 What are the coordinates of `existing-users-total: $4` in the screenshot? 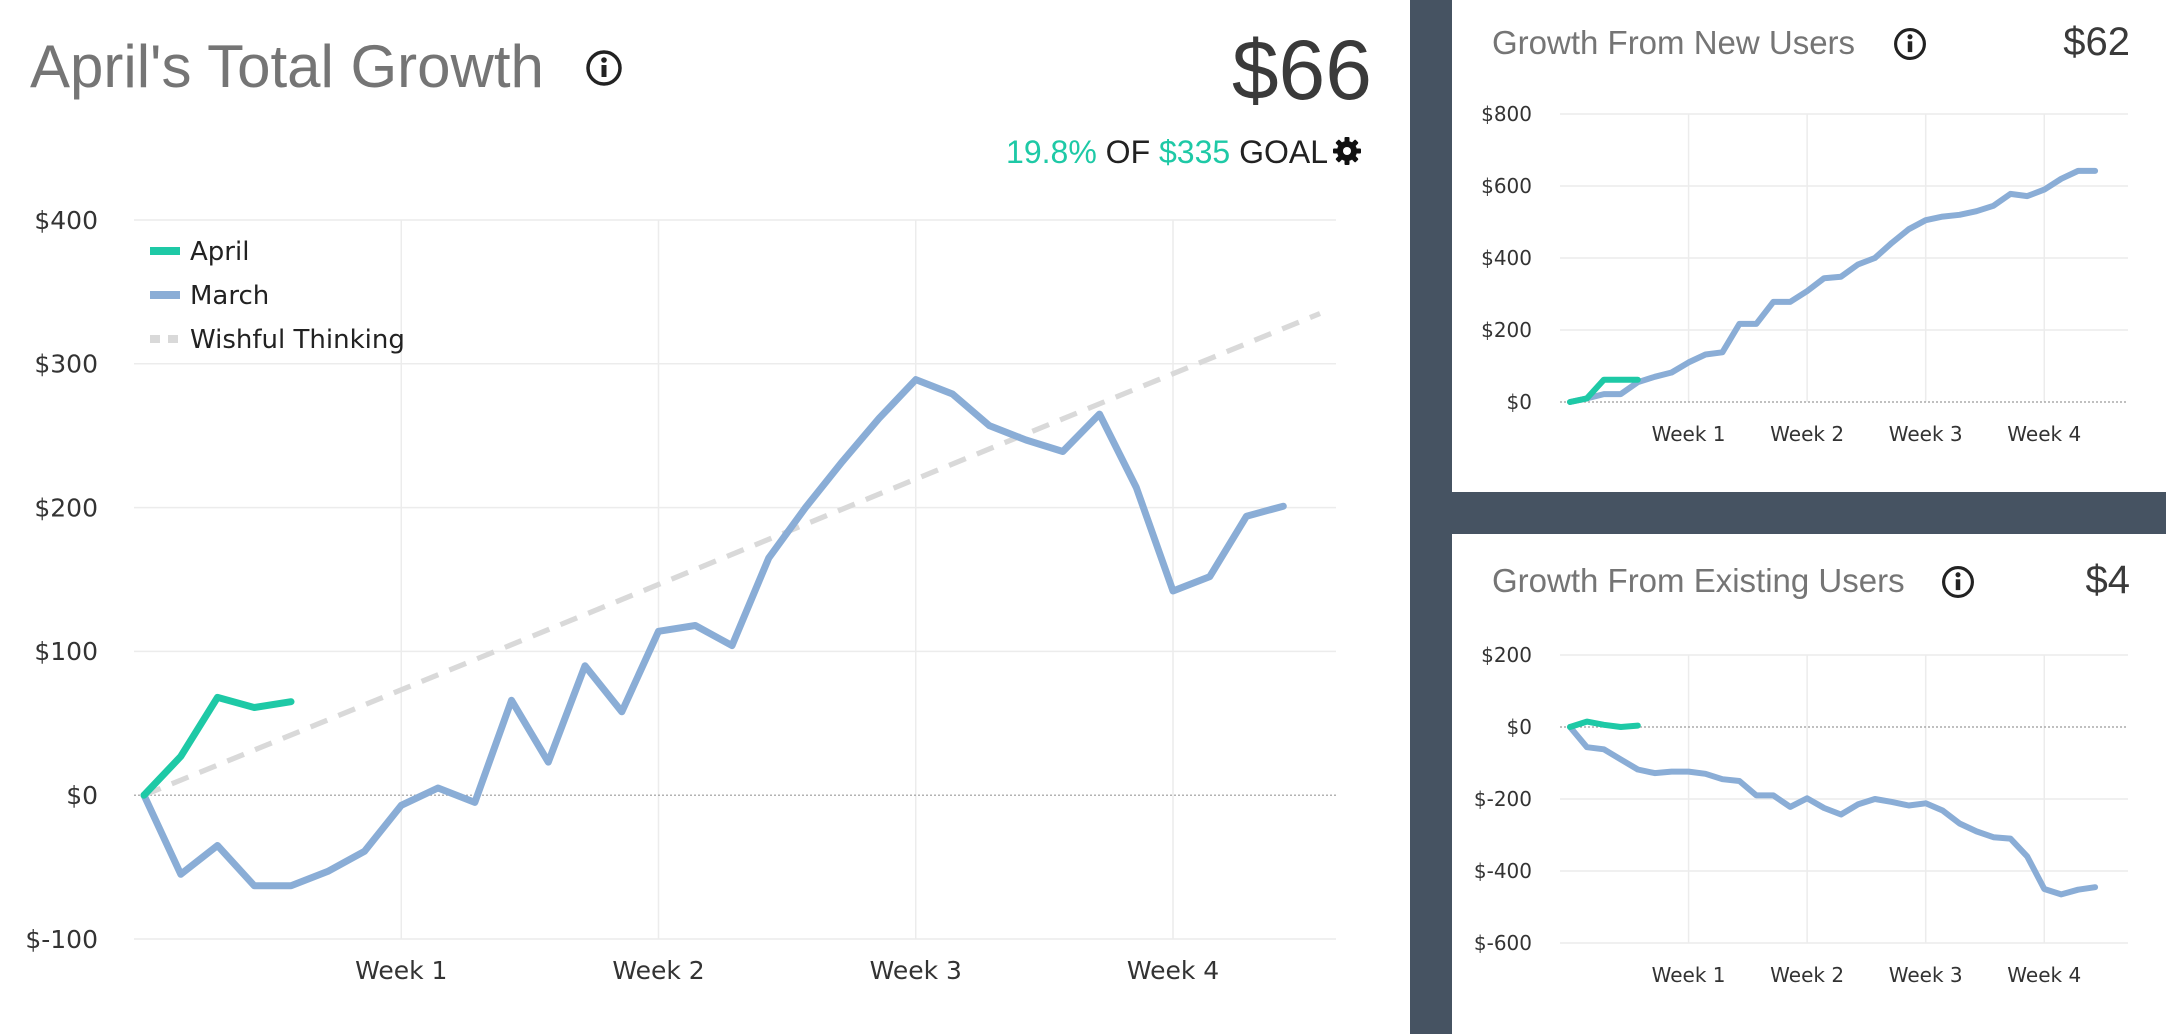 It's located at (2108, 580).